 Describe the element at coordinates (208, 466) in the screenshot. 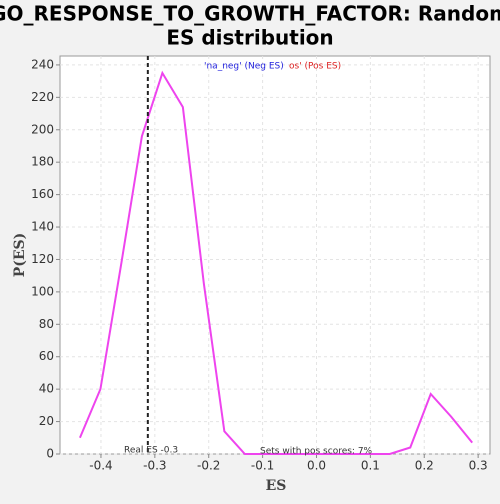

I see `x-tick-label: -0.2` at that location.